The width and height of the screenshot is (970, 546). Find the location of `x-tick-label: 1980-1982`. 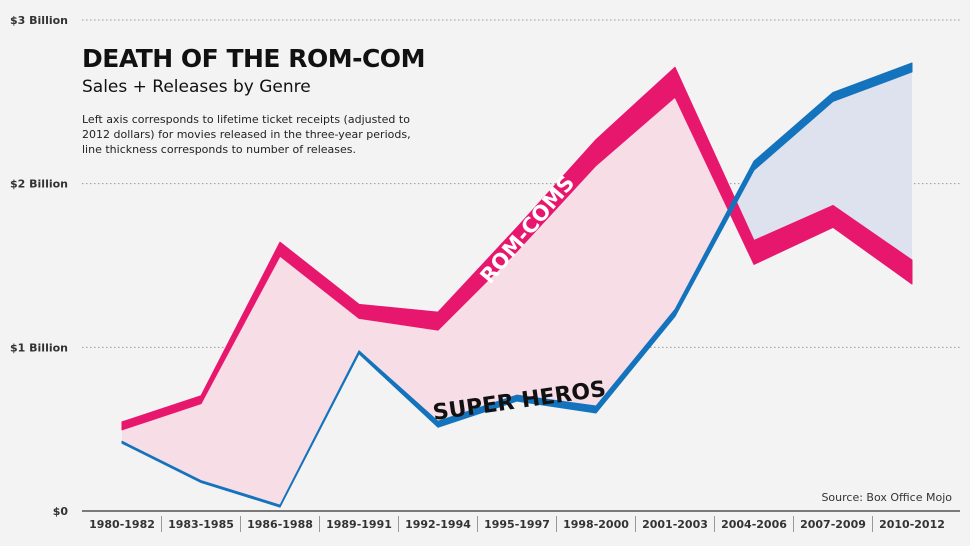

x-tick-label: 1980-1982 is located at coordinates (122, 524).